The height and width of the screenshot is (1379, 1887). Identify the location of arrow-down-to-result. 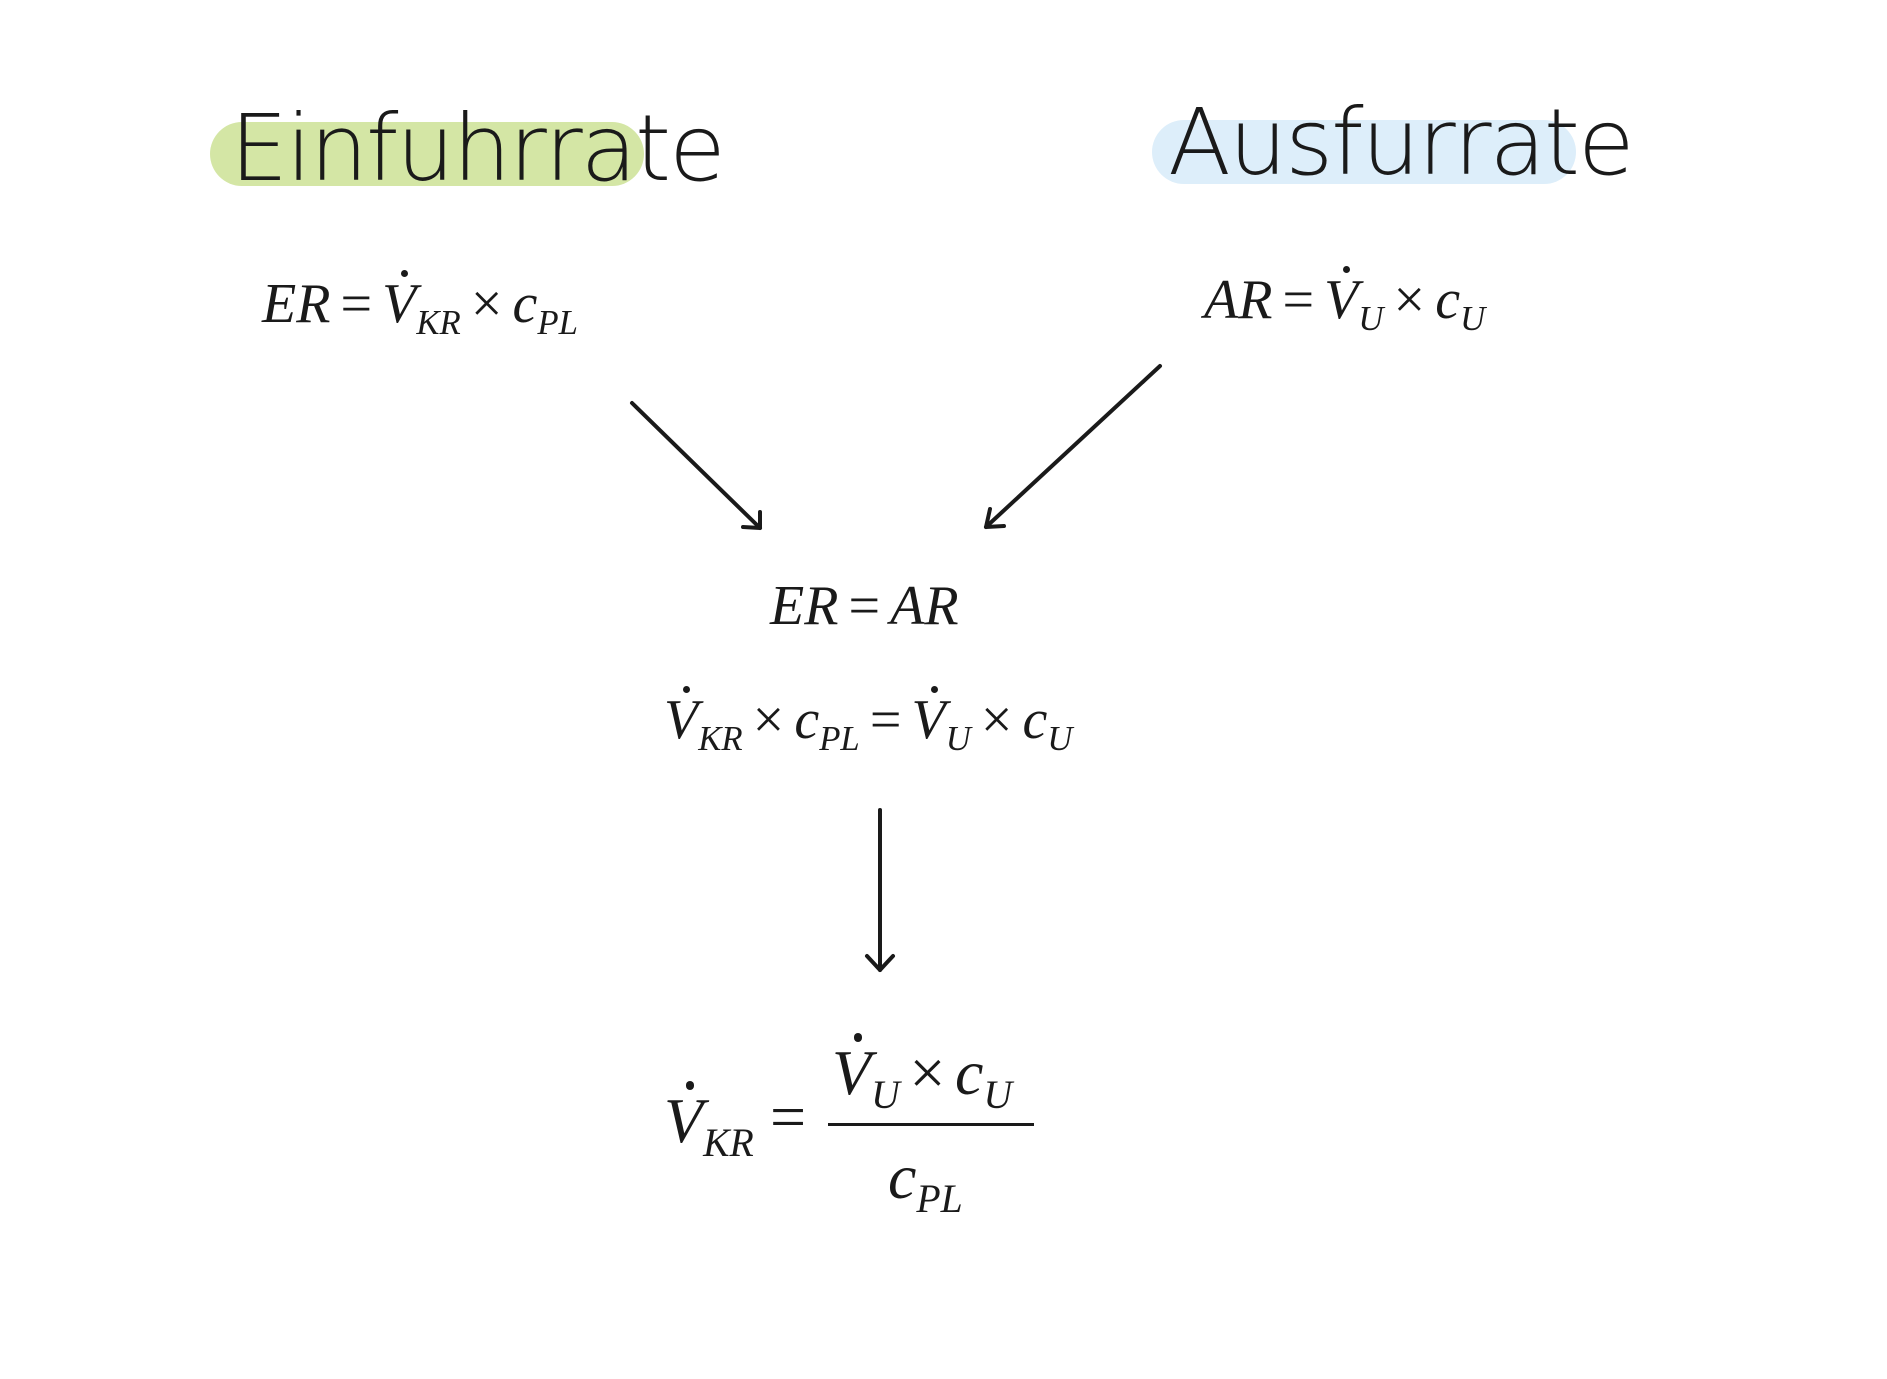
(880, 890).